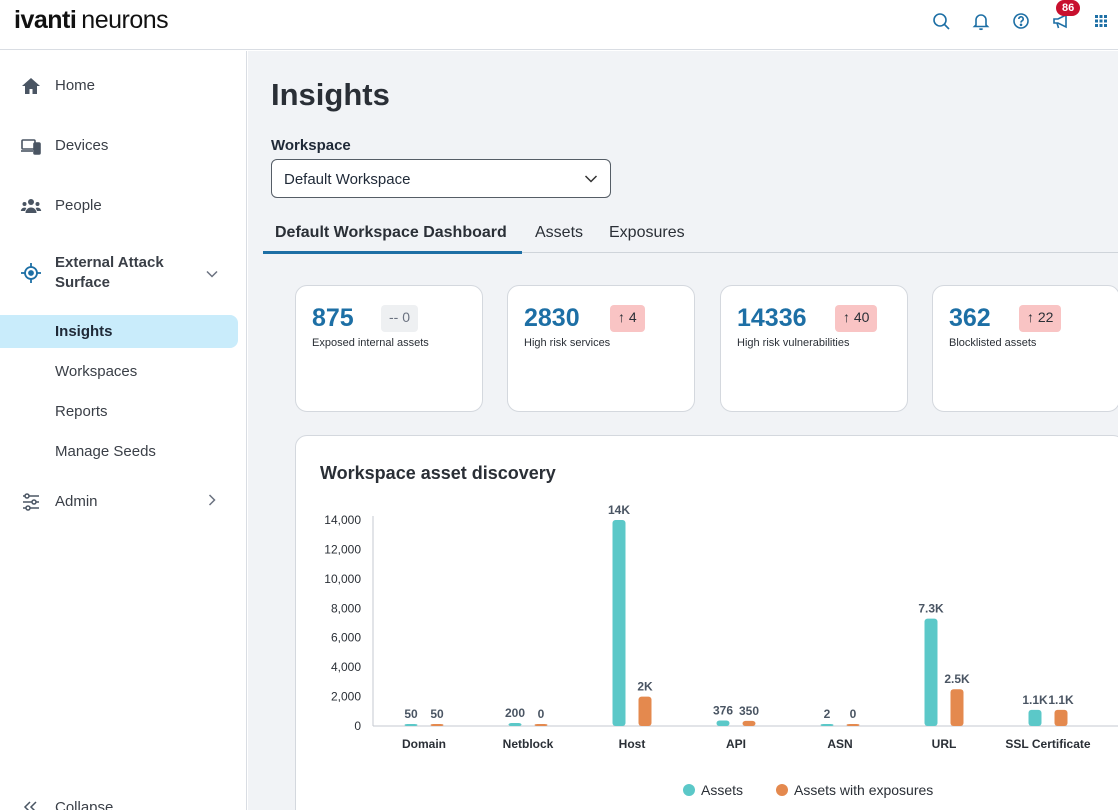  I want to click on sidebar-item-people: People, so click(123, 205).